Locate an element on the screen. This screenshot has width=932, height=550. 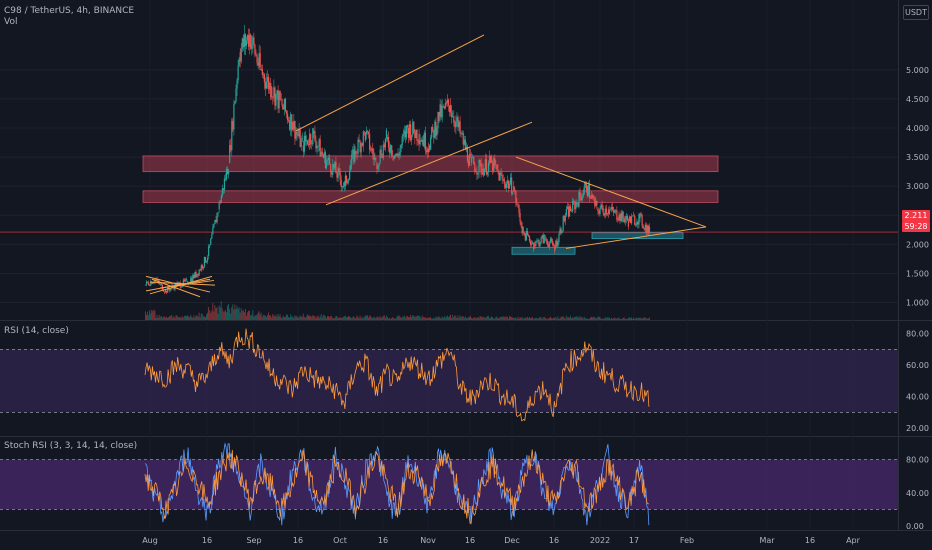
stoch-series-line is located at coordinates (397, 484).